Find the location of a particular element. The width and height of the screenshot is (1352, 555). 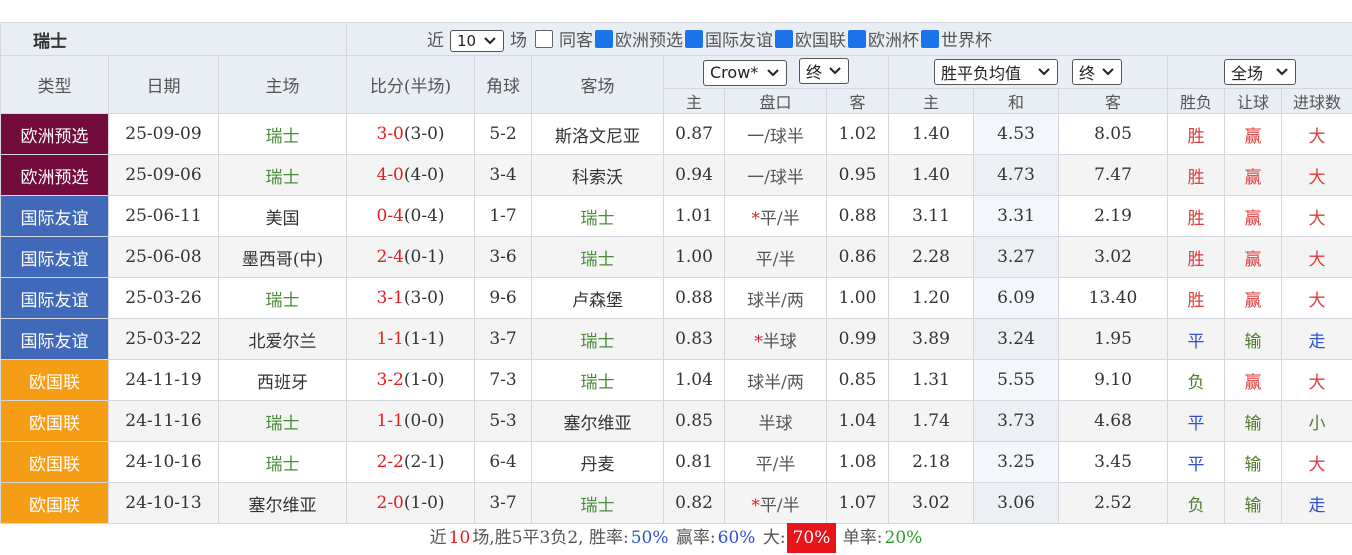

corners: 7-3 is located at coordinates (503, 380).